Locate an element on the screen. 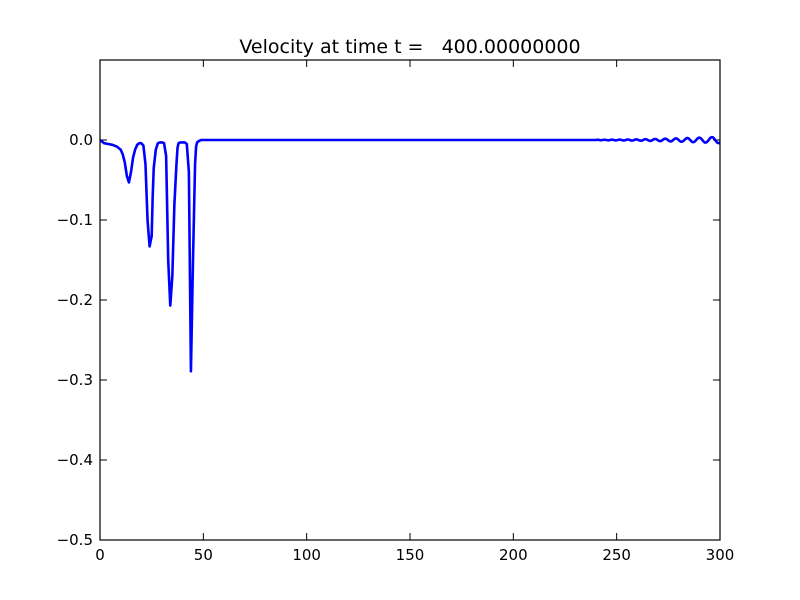 This screenshot has width=800, height=600. y-tick-label: −0.1 is located at coordinates (75, 220).